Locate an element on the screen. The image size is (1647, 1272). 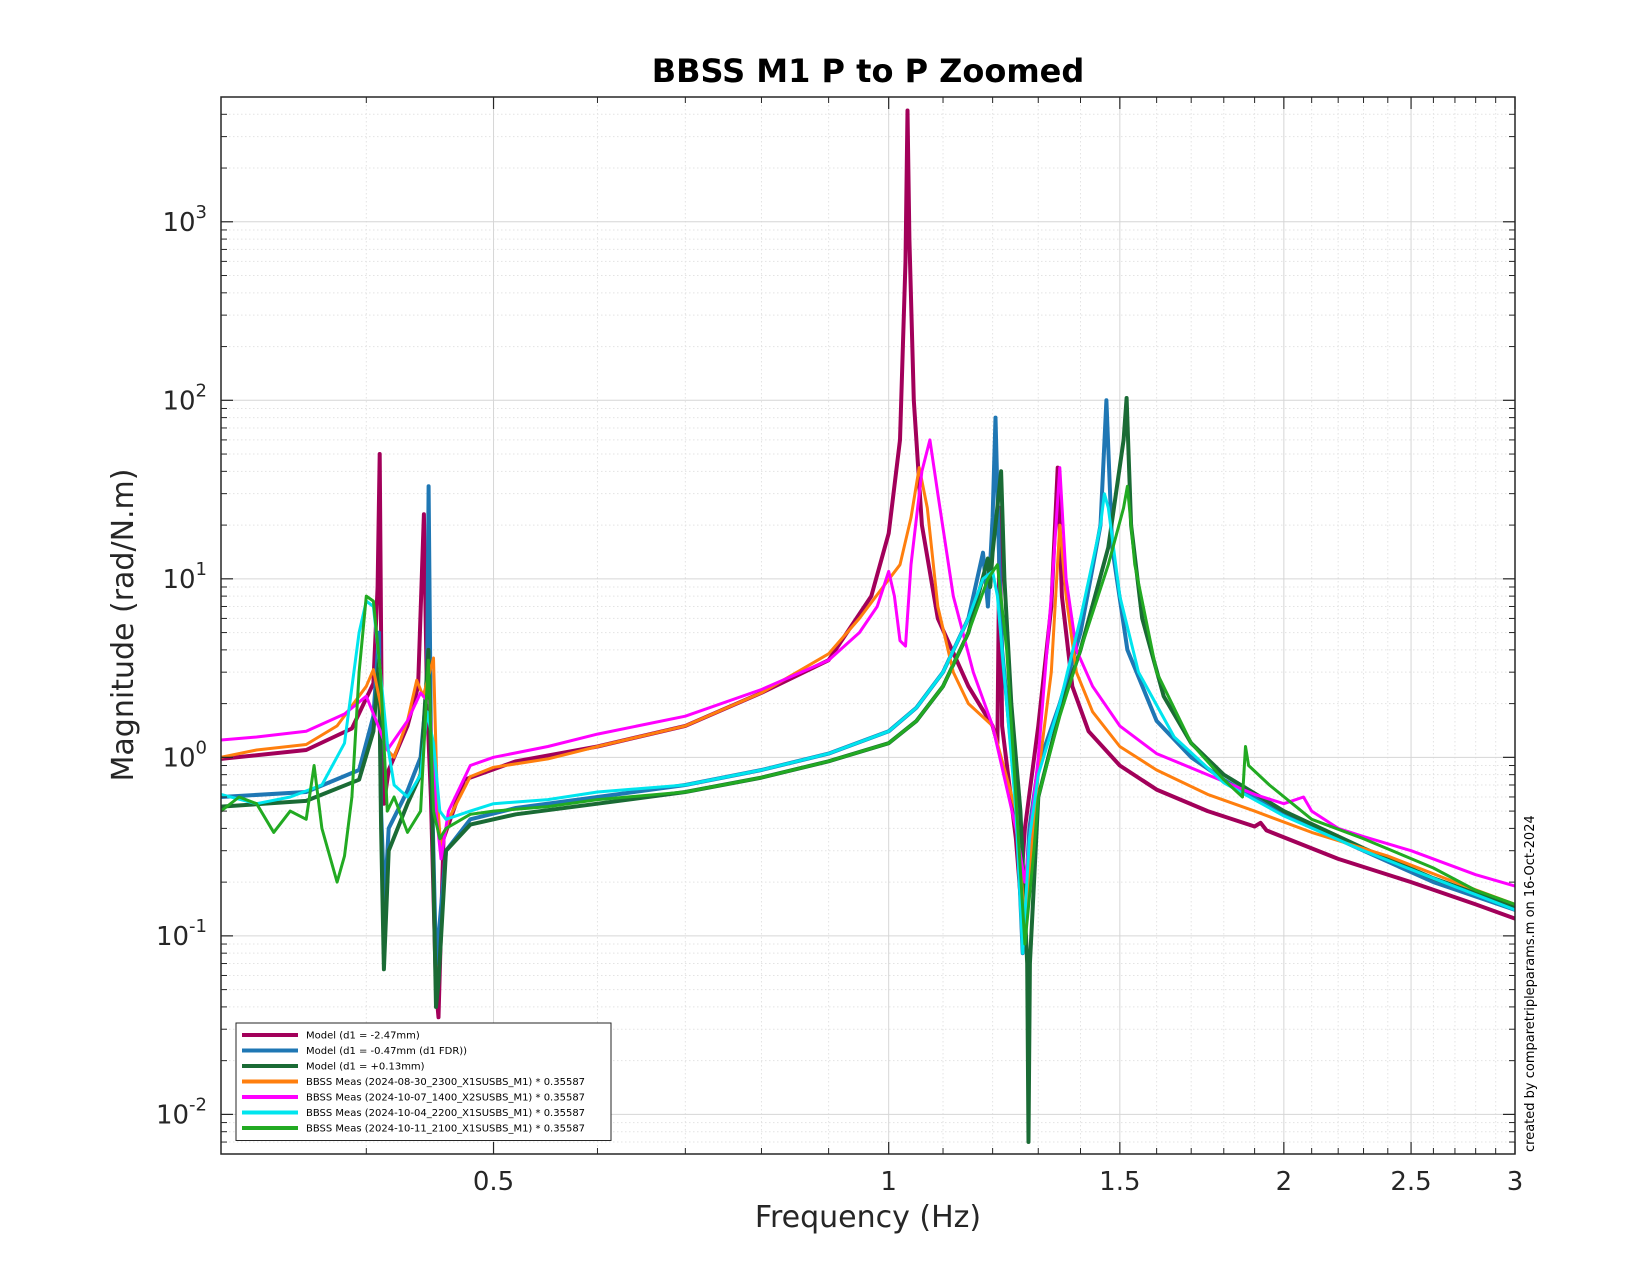
y-tick-label: 10⁻² is located at coordinates (181, 1112).